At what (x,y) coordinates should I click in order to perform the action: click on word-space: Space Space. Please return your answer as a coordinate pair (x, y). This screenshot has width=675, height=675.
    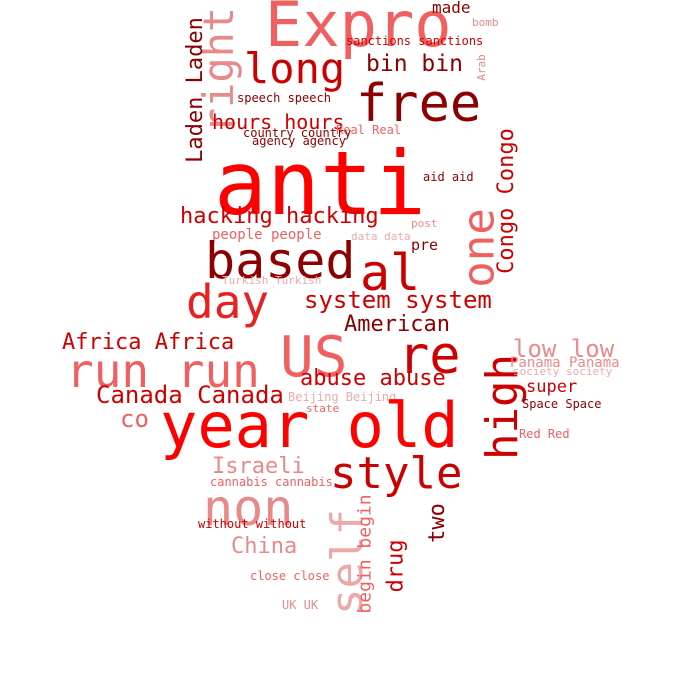
    Looking at the image, I should click on (562, 404).